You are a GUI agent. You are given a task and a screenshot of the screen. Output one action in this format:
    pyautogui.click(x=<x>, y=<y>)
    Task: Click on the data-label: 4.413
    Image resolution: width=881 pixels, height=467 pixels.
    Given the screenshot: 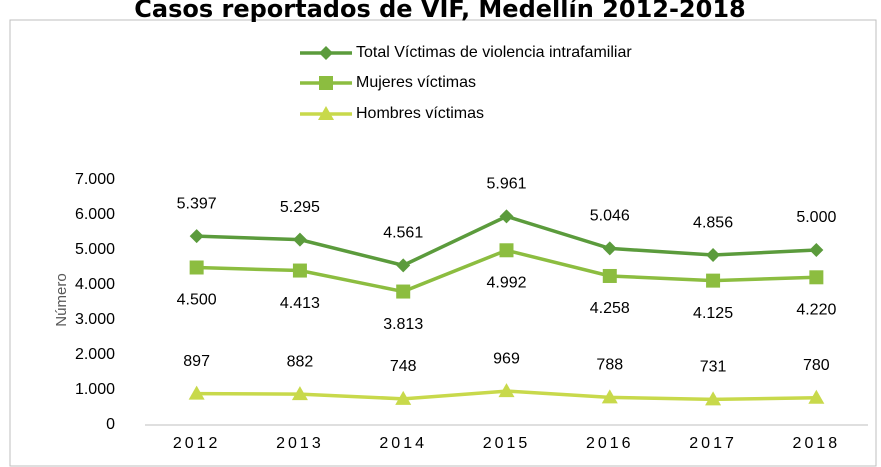 What is the action you would take?
    pyautogui.click(x=300, y=303)
    